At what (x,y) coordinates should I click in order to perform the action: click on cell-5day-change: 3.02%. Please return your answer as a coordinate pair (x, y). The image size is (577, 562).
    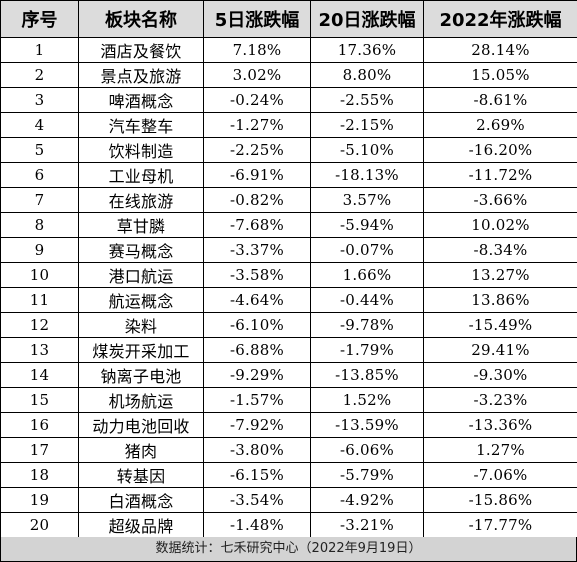
    Looking at the image, I should click on (257, 75).